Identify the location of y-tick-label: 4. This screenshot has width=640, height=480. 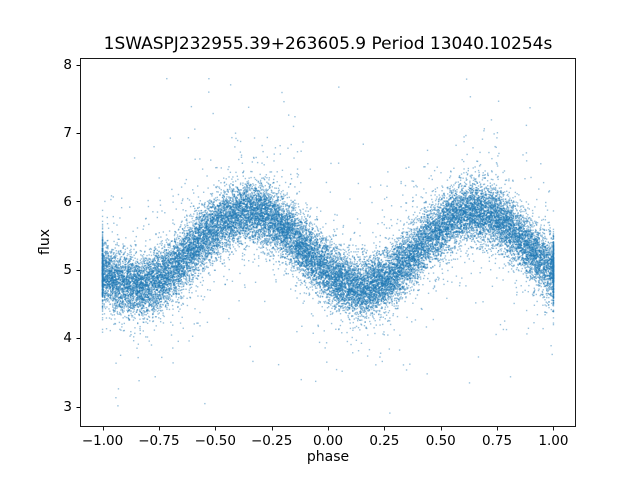
(67, 338).